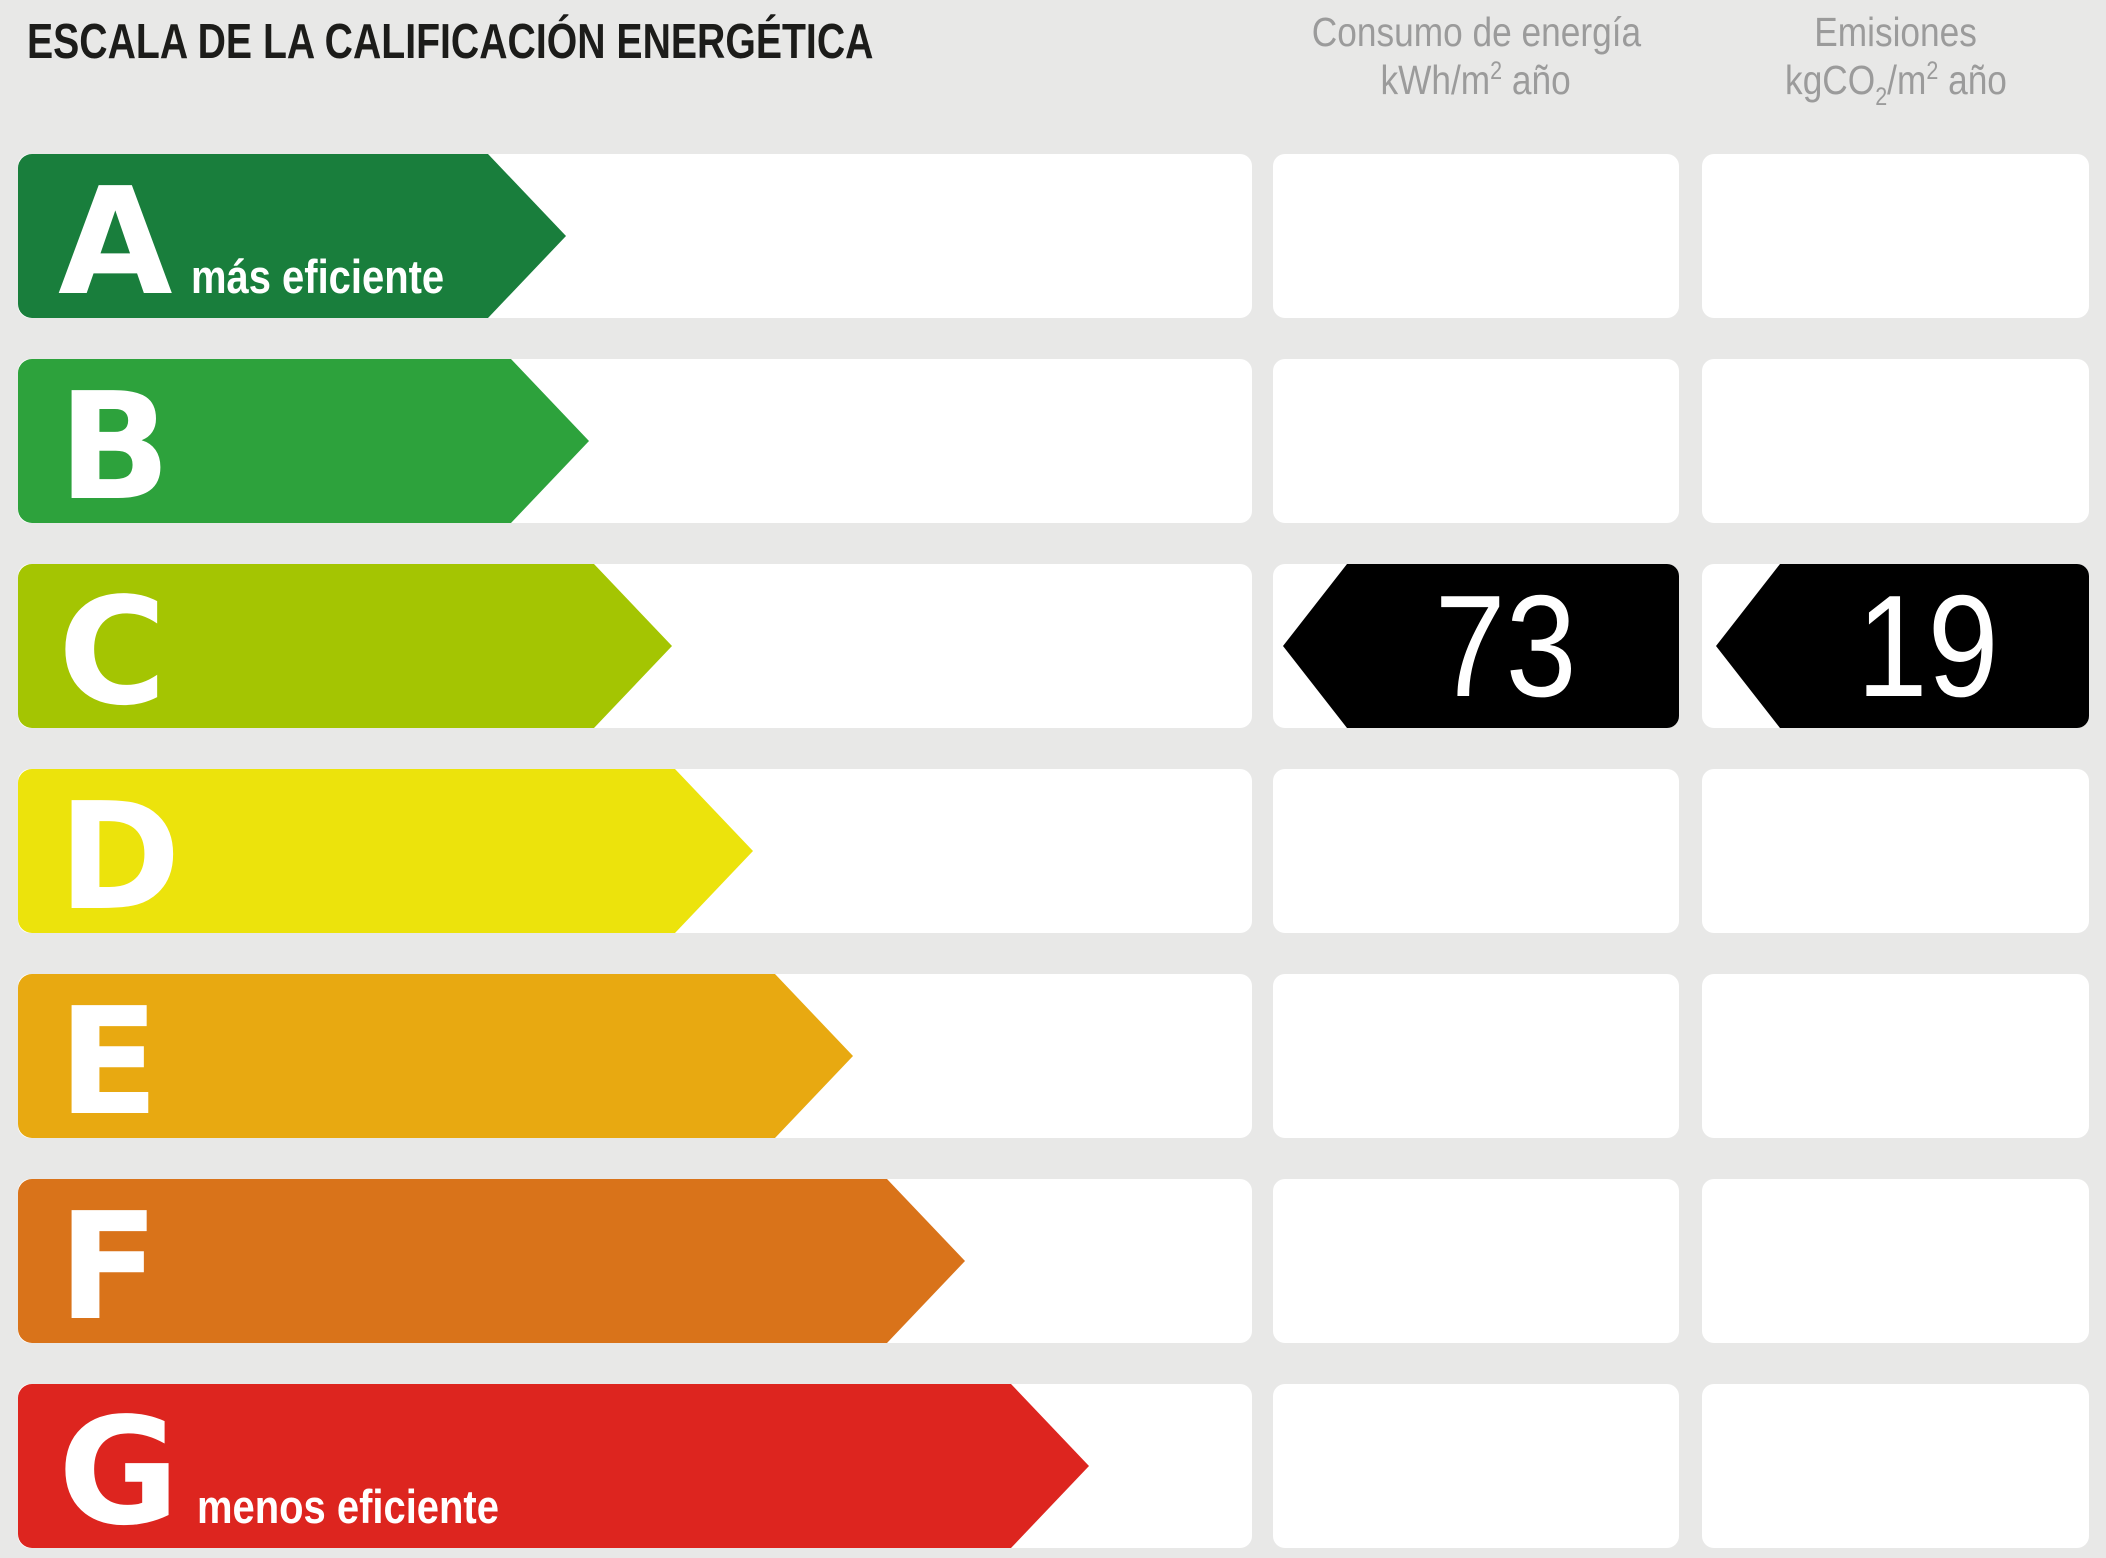  I want to click on consumo-header-line1: Consumo de energía, so click(1476, 32).